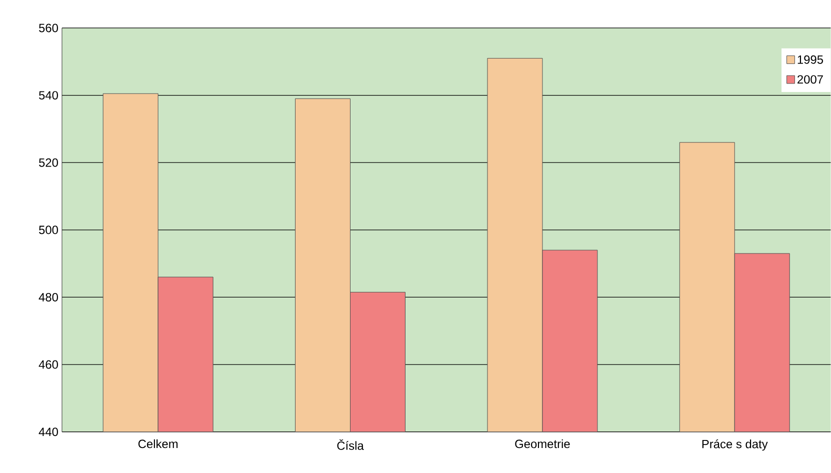  Describe the element at coordinates (48, 162) in the screenshot. I see `y-tick-label: 520` at that location.